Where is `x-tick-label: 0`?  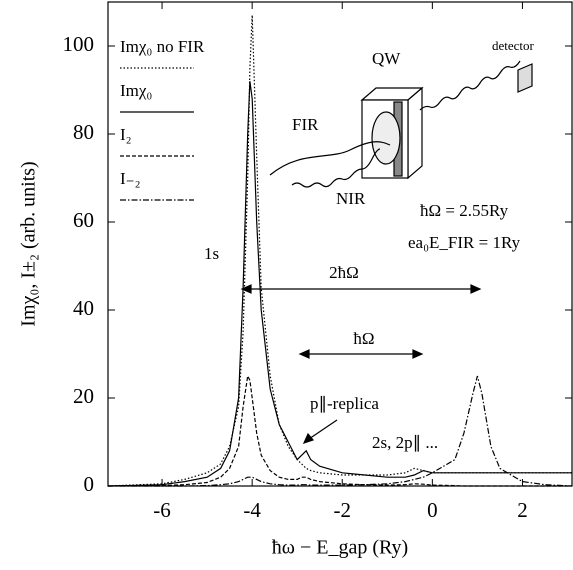 x-tick-label: 0 is located at coordinates (432, 510).